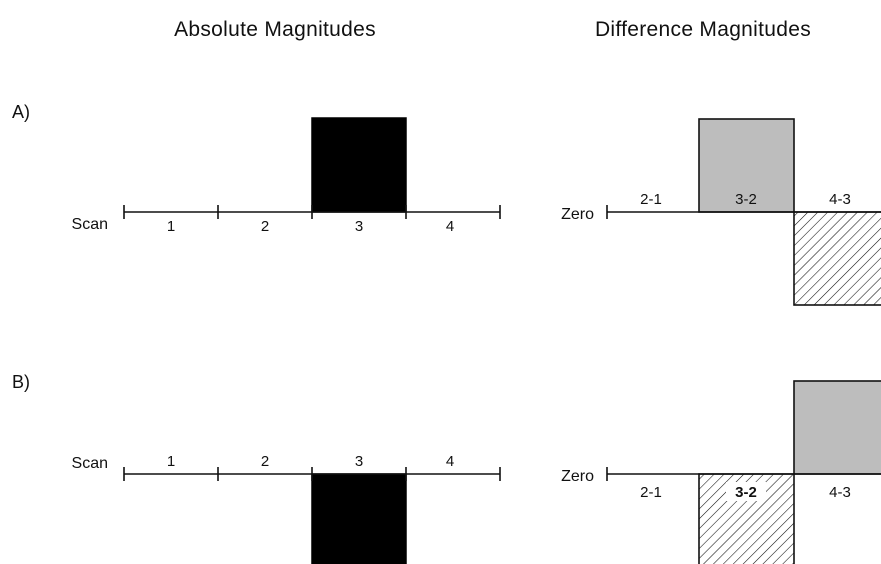 The image size is (881, 564). Describe the element at coordinates (577, 214) in the screenshot. I see `panel-a-zero-label: Zero` at that location.